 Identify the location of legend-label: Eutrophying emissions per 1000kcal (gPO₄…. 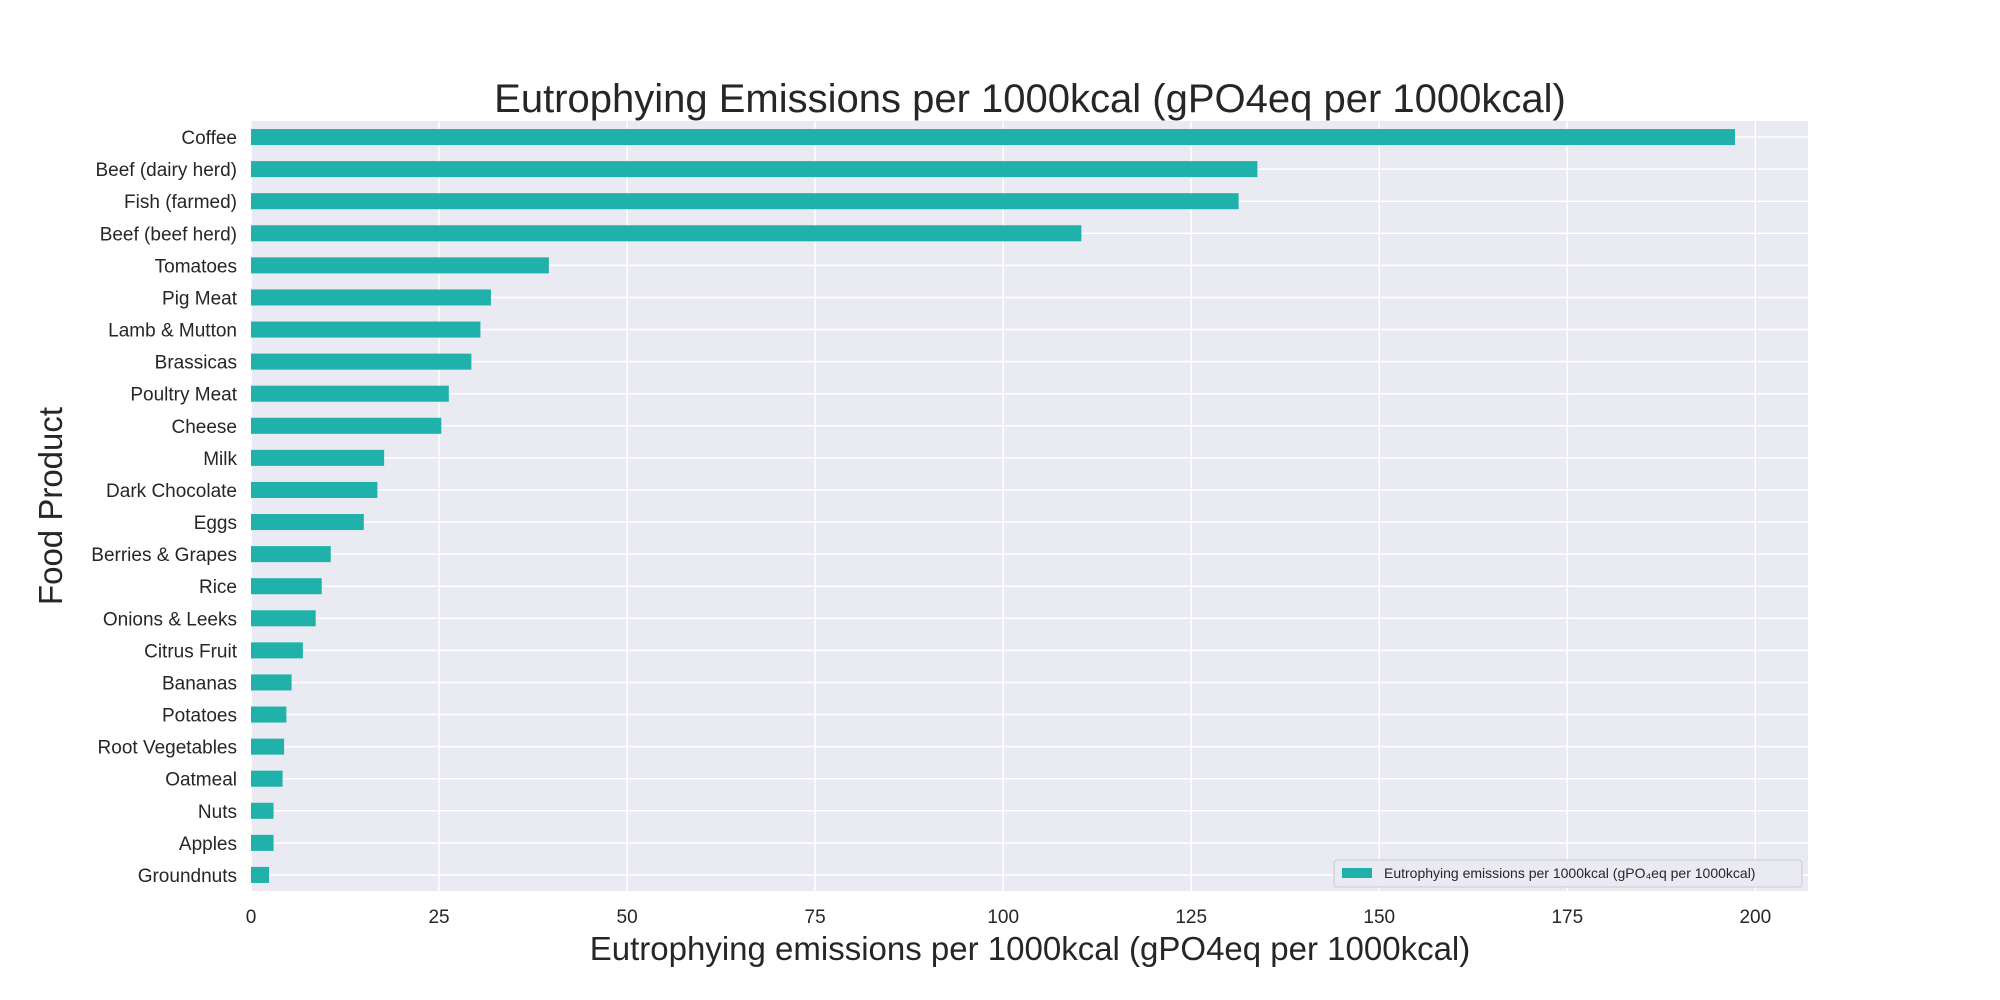
(1569, 873).